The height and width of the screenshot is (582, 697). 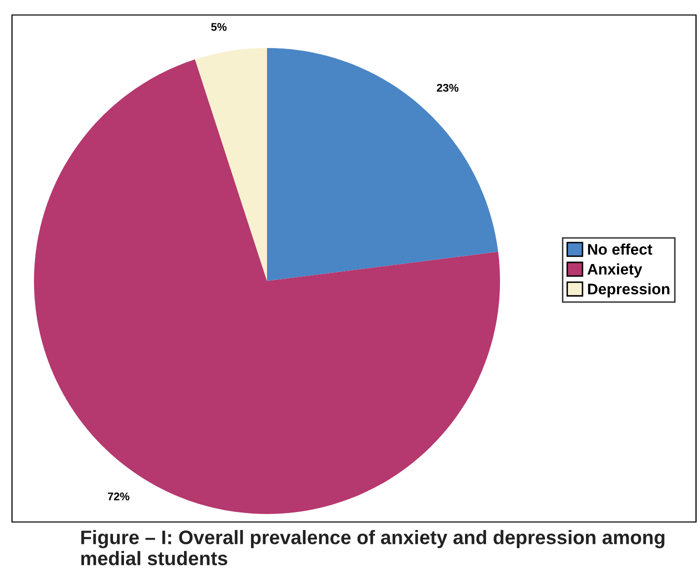 I want to click on data-label: 5%, so click(x=219, y=27).